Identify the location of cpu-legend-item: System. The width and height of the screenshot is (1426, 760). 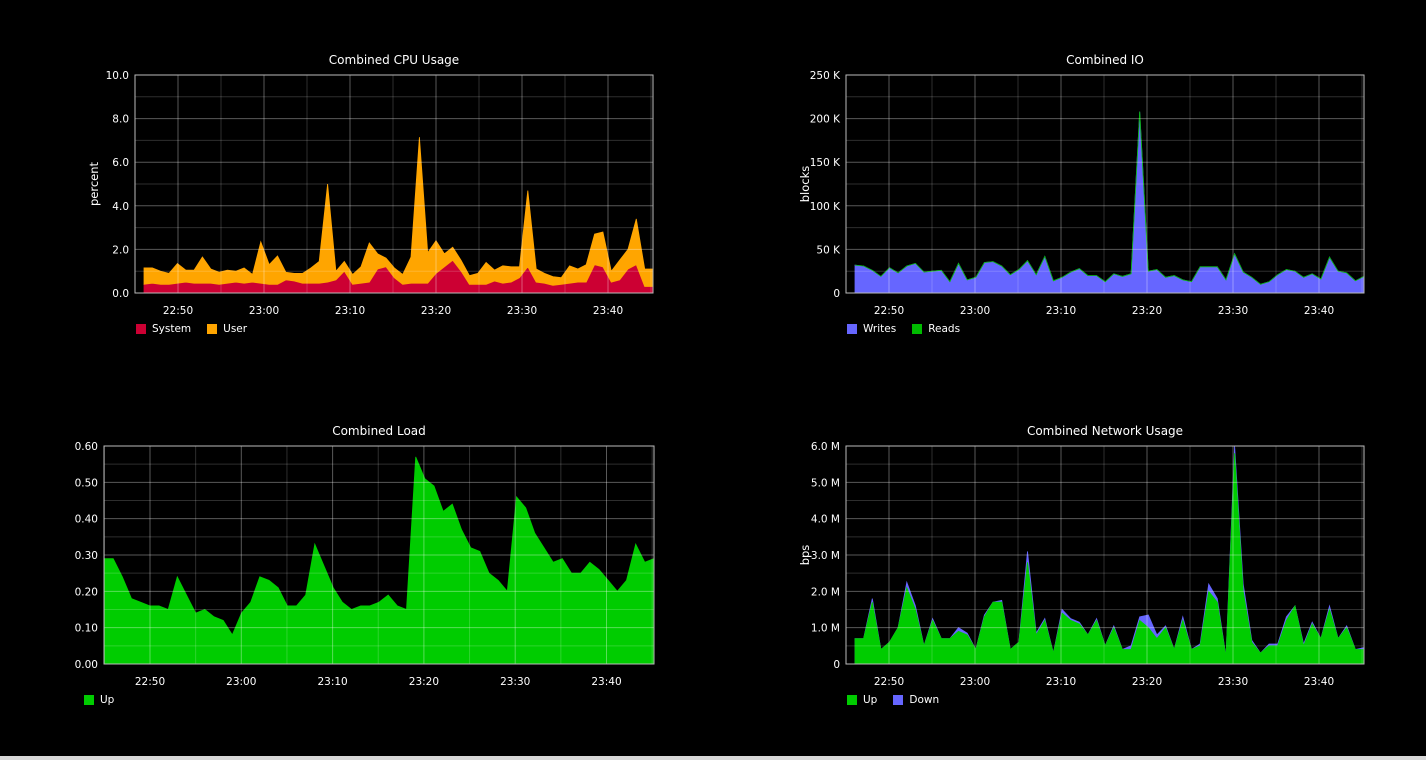
(163, 329).